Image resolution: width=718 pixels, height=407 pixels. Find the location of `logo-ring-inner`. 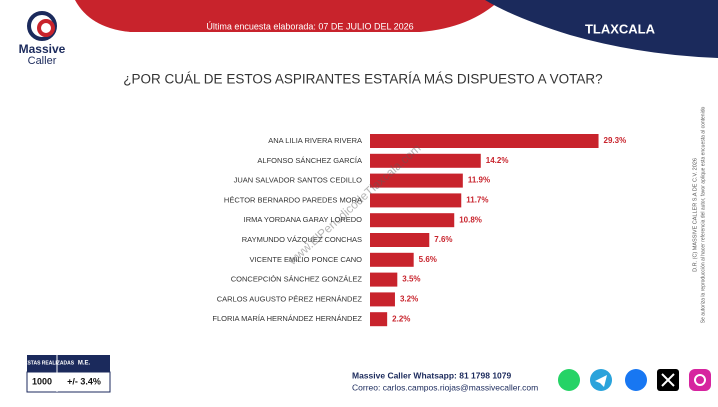

logo-ring-inner is located at coordinates (46, 28).